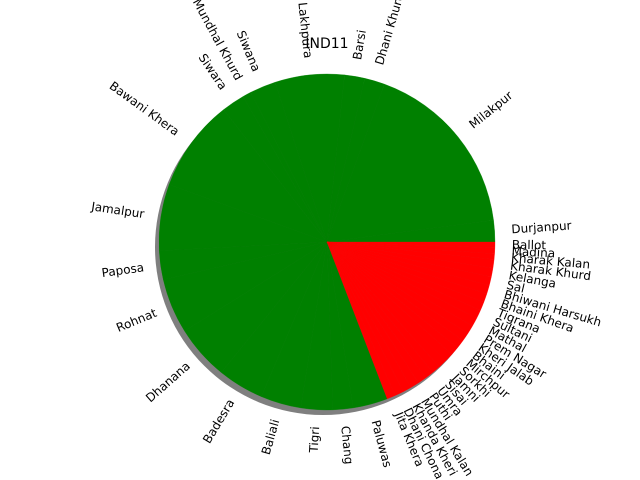 The width and height of the screenshot is (640, 480). Describe the element at coordinates (168, 382) in the screenshot. I see `slice-label: Dhanana` at that location.